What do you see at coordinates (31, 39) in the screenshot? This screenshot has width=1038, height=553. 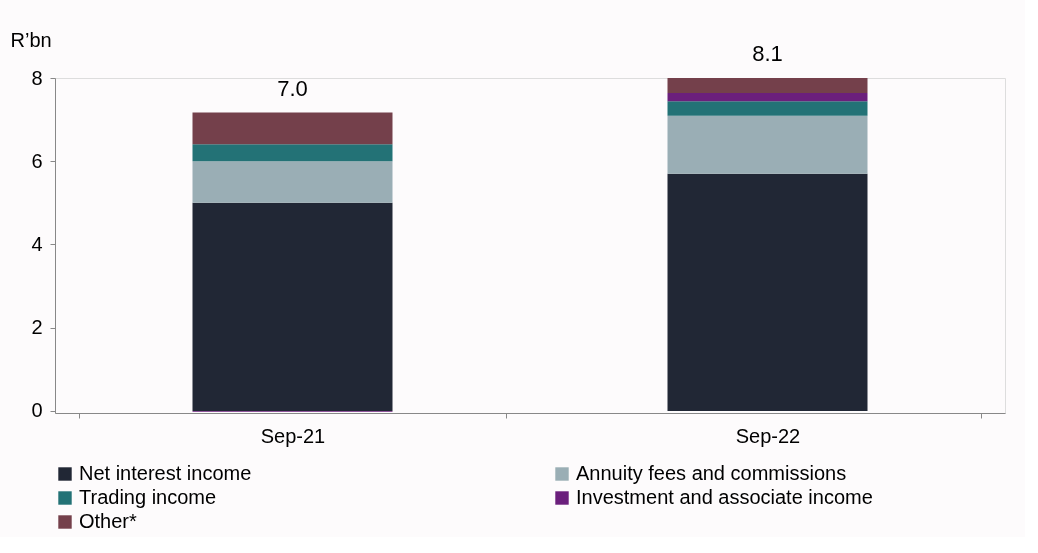 I see `y-axis-title: R’bn` at bounding box center [31, 39].